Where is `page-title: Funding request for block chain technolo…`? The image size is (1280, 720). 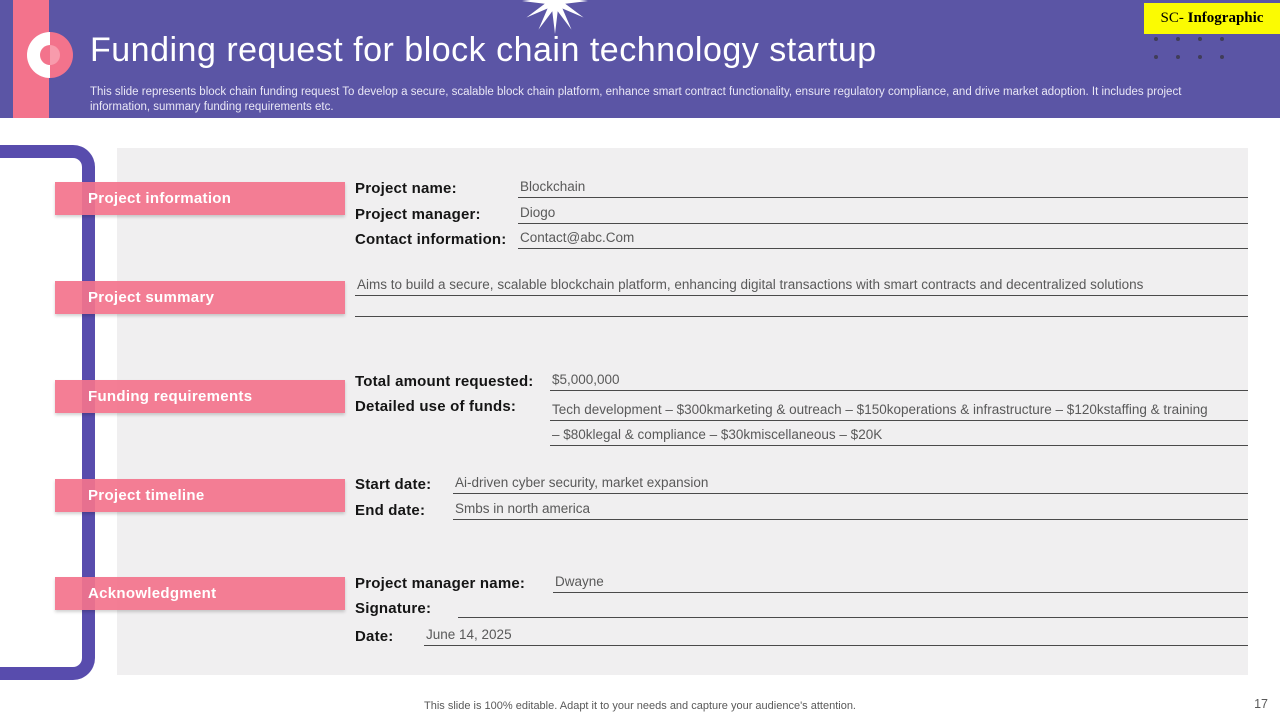 page-title: Funding request for block chain technolo… is located at coordinates (483, 50).